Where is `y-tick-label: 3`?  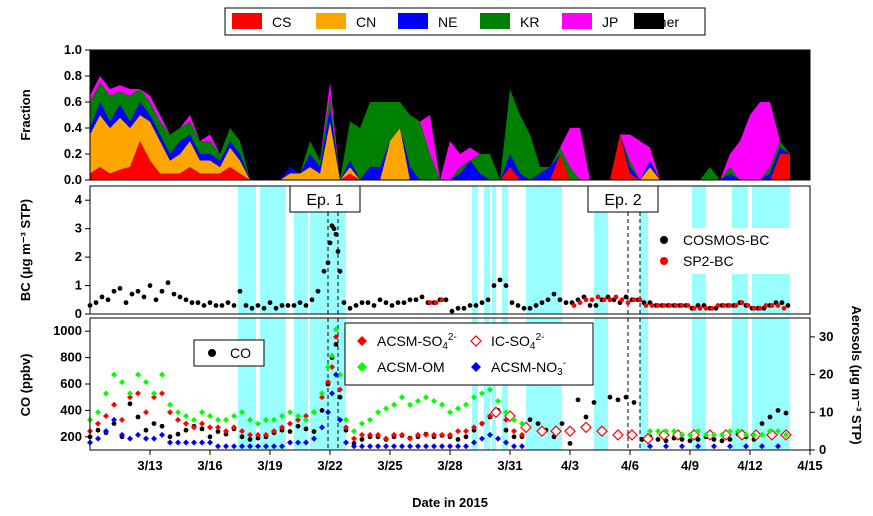
y-tick-label: 3 is located at coordinates (78, 228).